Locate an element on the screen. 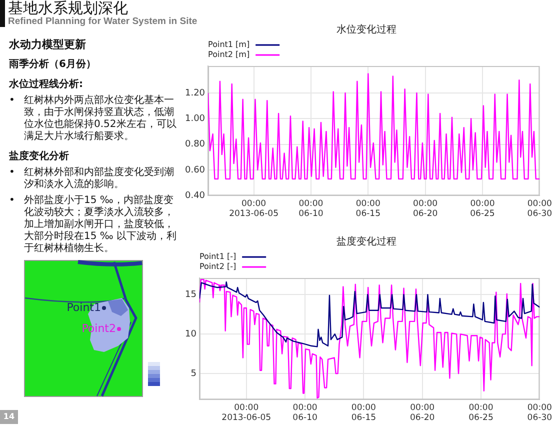  y-tick-label: 10 is located at coordinates (191, 334).